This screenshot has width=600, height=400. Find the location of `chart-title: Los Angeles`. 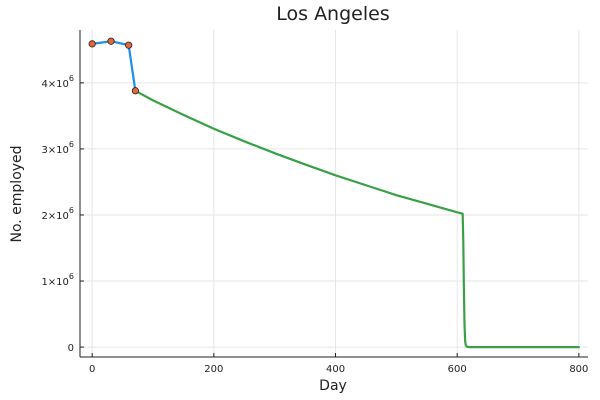

chart-title: Los Angeles is located at coordinates (332, 14).